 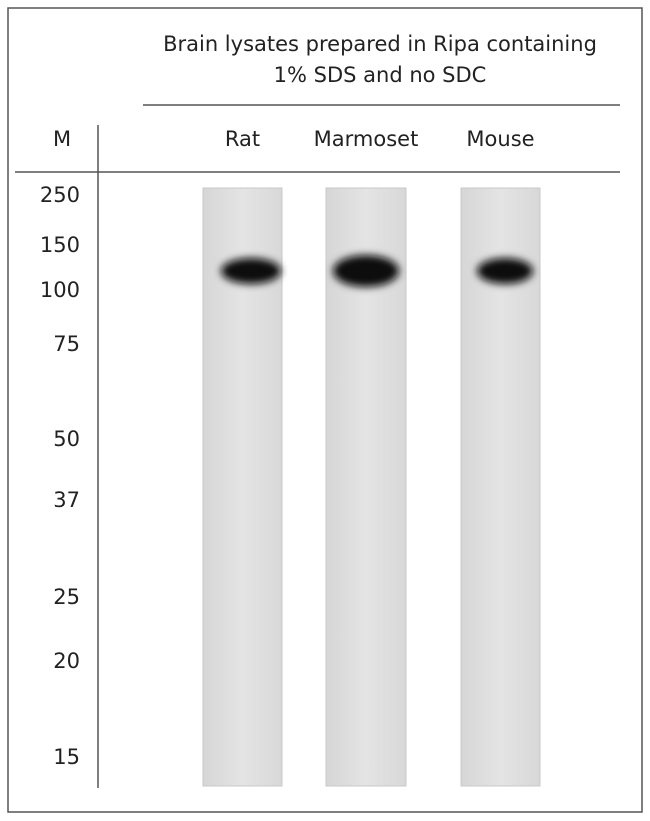 I want to click on marker-label: M, so click(x=62, y=139).